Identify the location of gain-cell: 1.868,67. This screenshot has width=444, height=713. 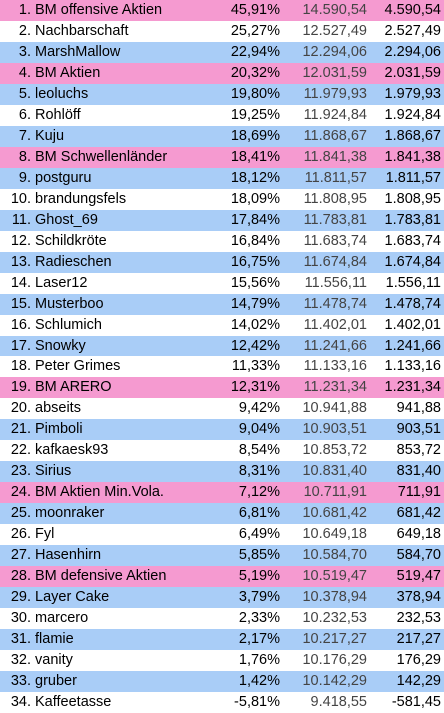
(412, 135).